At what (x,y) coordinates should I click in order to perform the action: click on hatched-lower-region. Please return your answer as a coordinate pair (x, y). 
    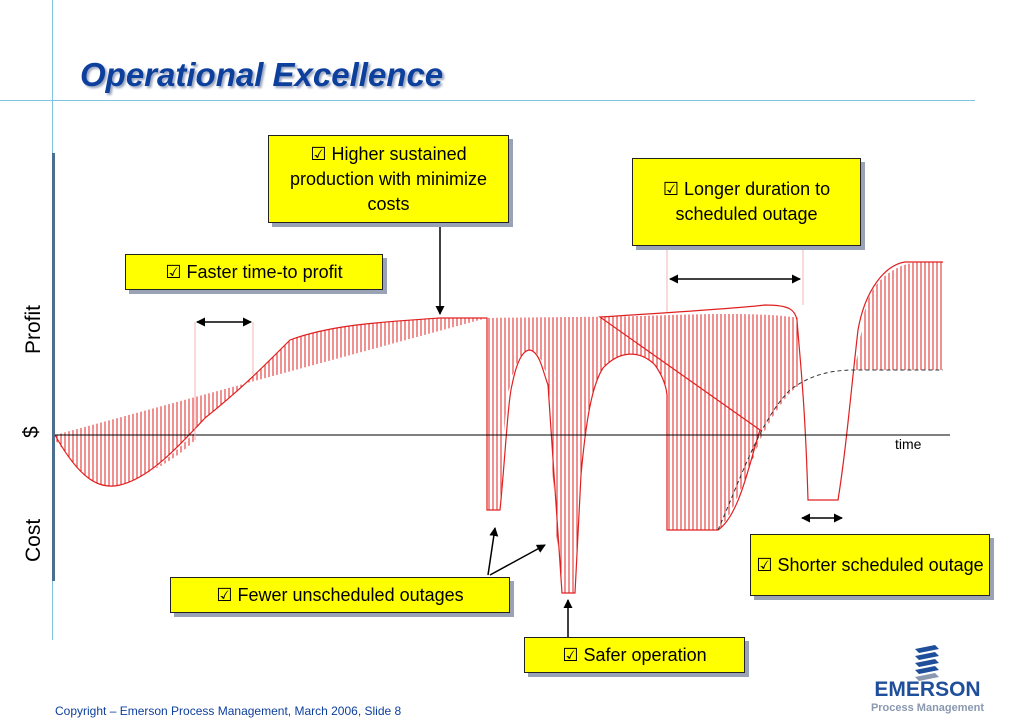
    Looking at the image, I should click on (125, 459).